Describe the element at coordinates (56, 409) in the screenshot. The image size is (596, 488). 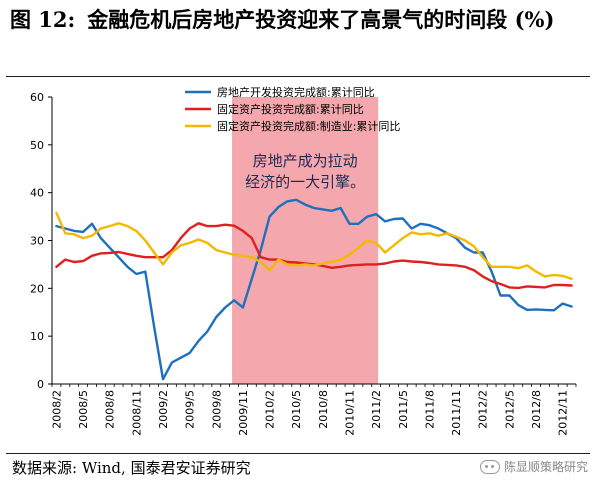
I see `x-tick-label: 2008/2` at that location.